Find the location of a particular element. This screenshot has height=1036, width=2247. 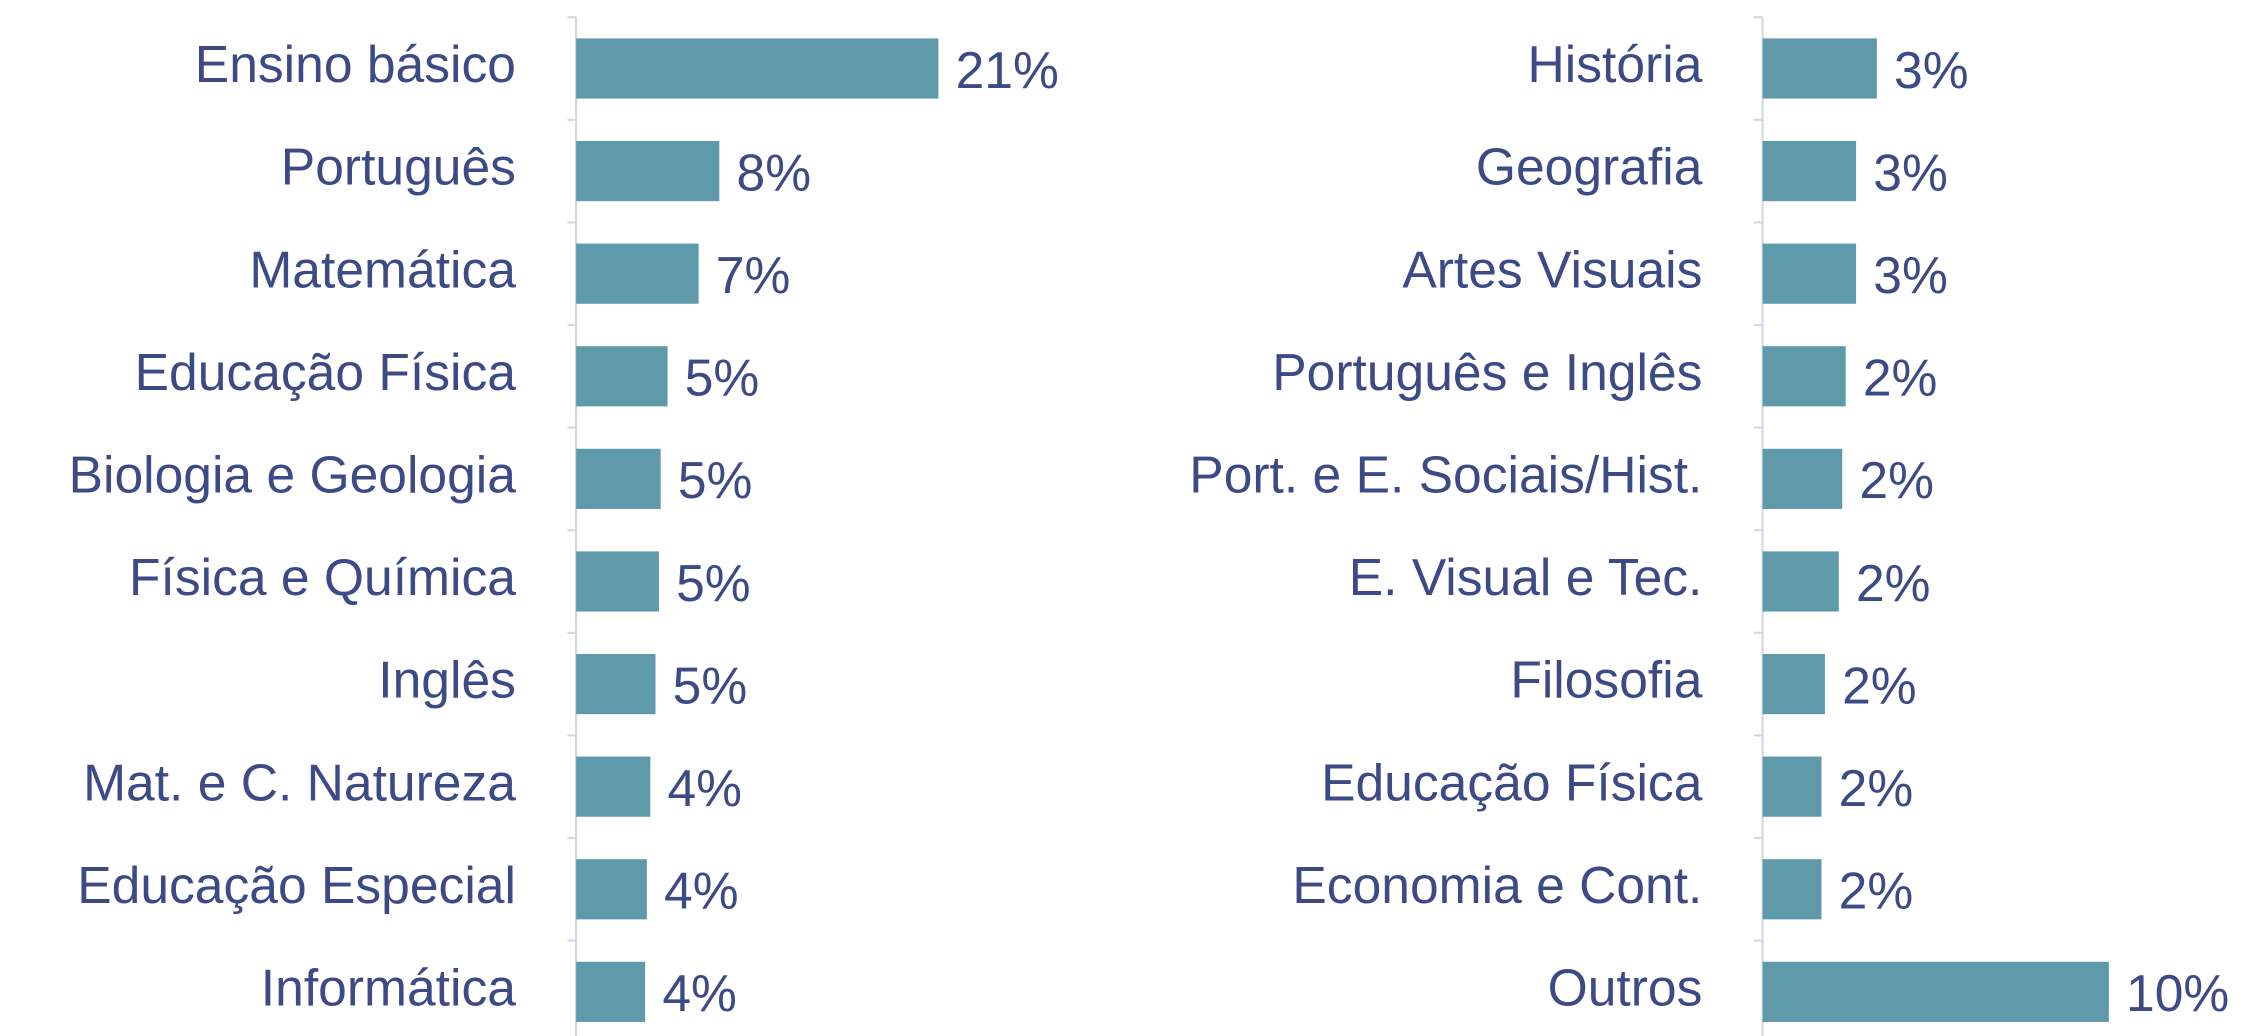

category-label: Informática is located at coordinates (388, 987).